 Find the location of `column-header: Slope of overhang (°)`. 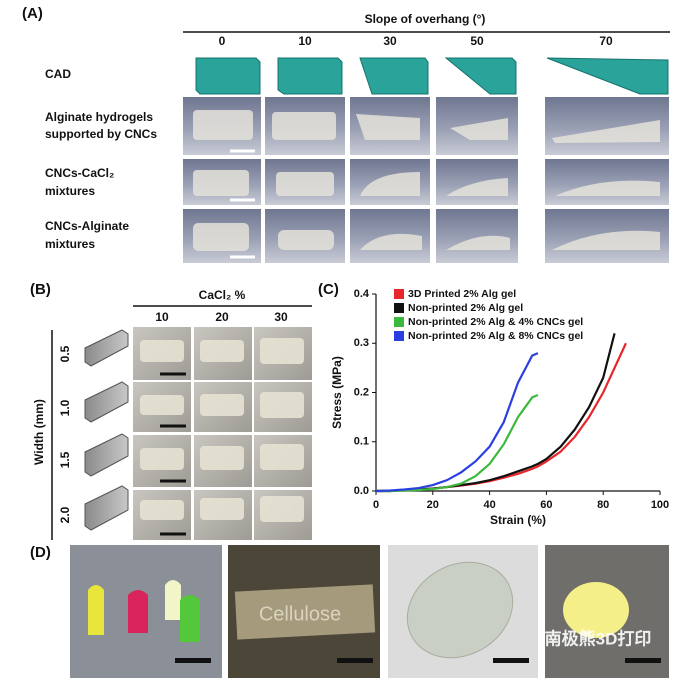

column-header: Slope of overhang (°) is located at coordinates (425, 19).